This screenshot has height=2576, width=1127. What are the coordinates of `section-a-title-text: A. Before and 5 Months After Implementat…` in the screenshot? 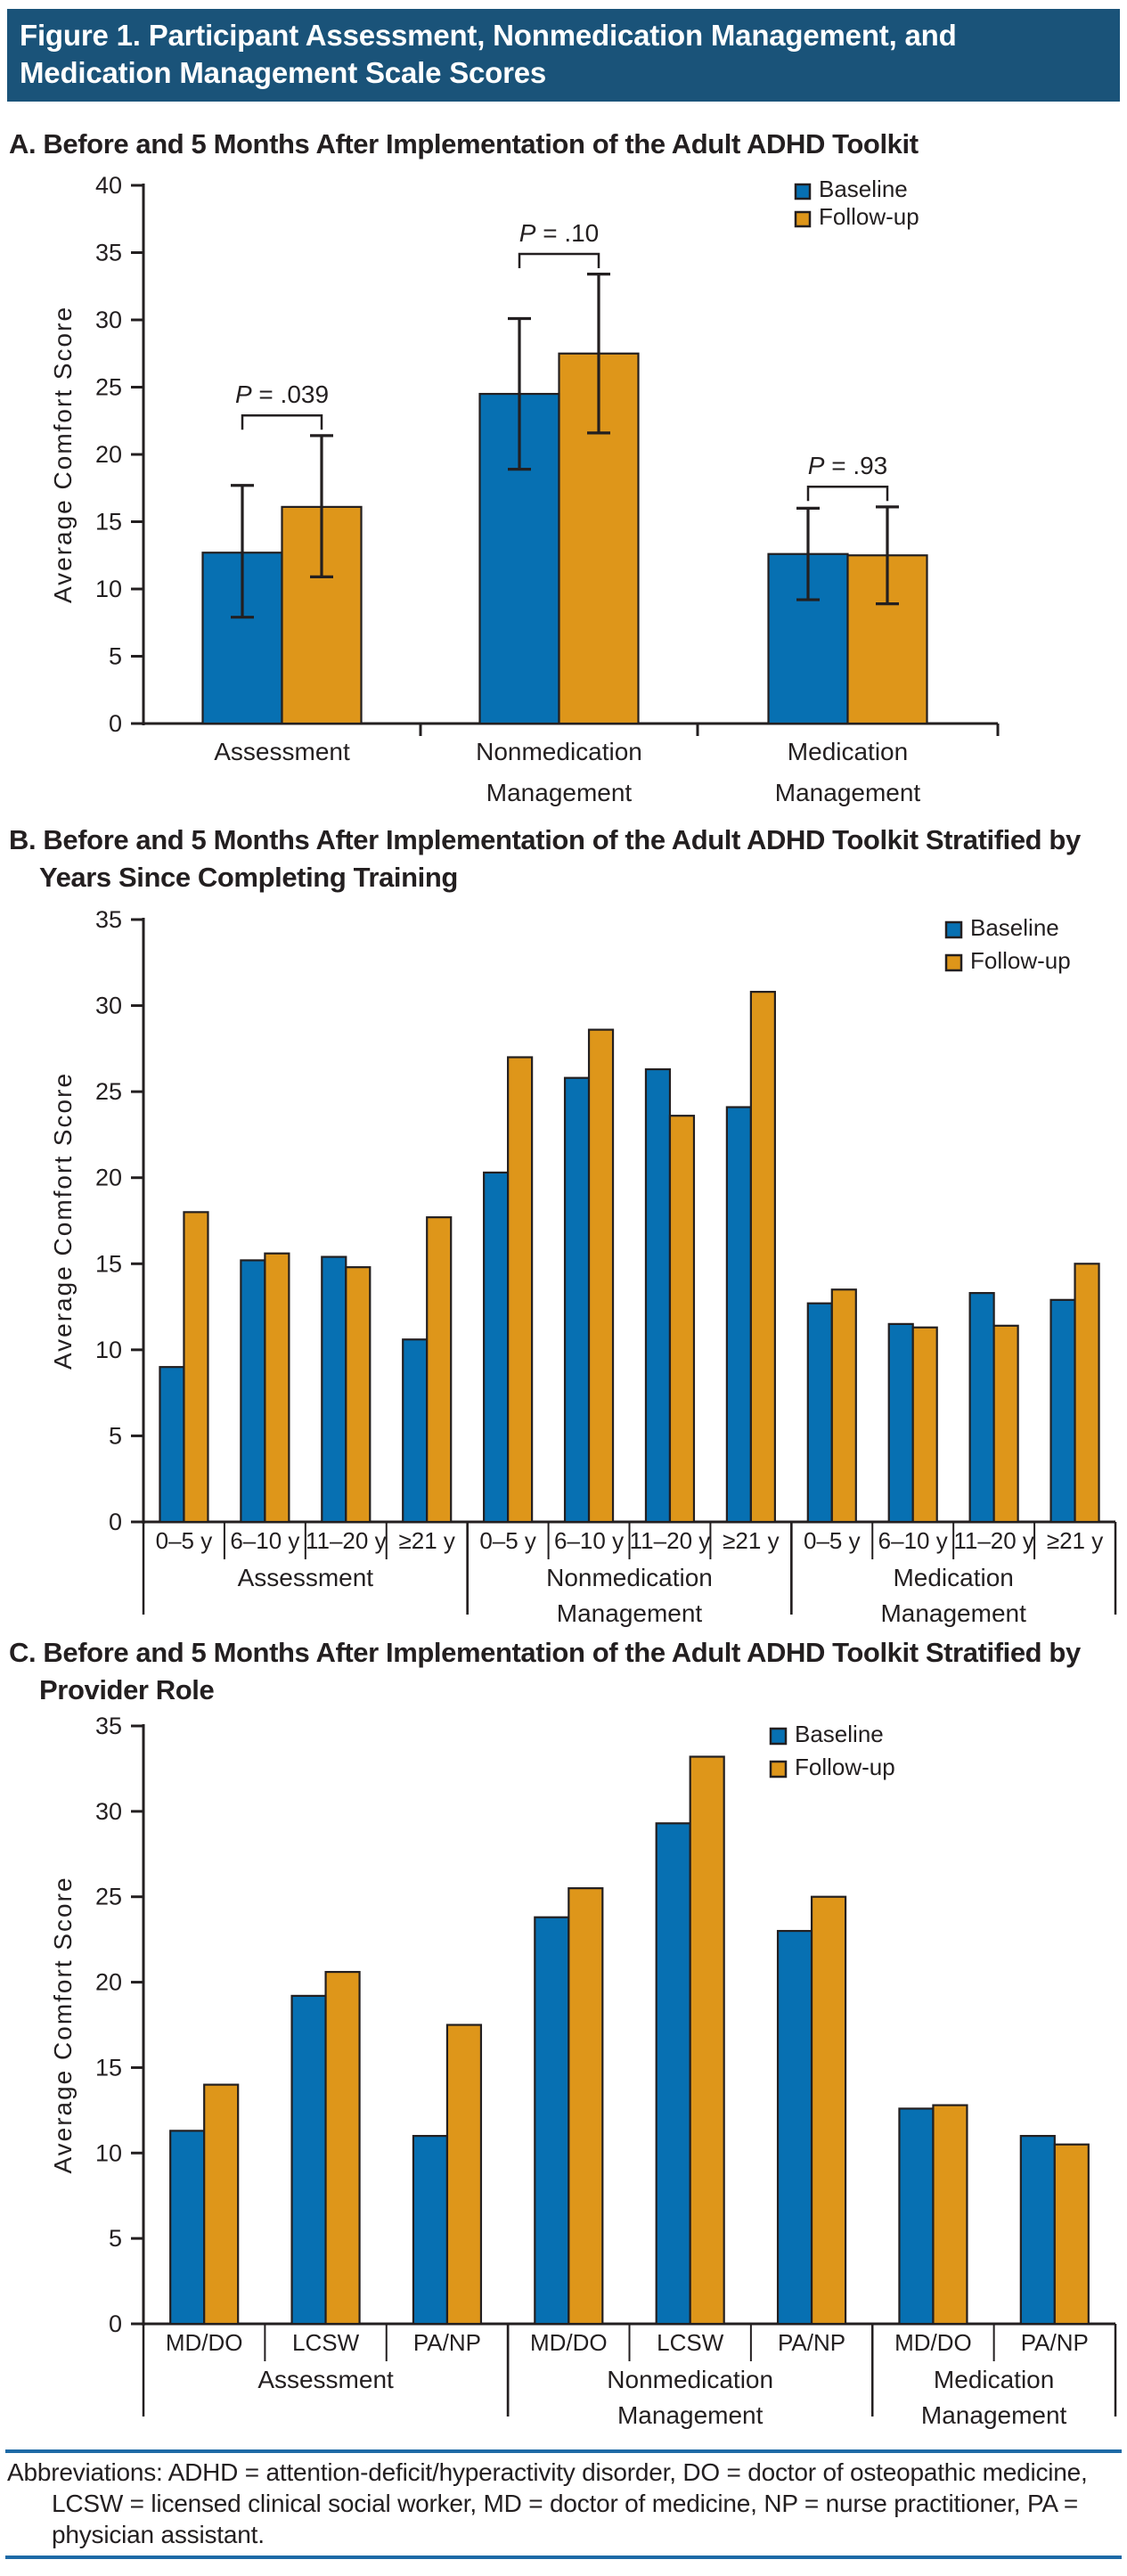 It's located at (464, 143).